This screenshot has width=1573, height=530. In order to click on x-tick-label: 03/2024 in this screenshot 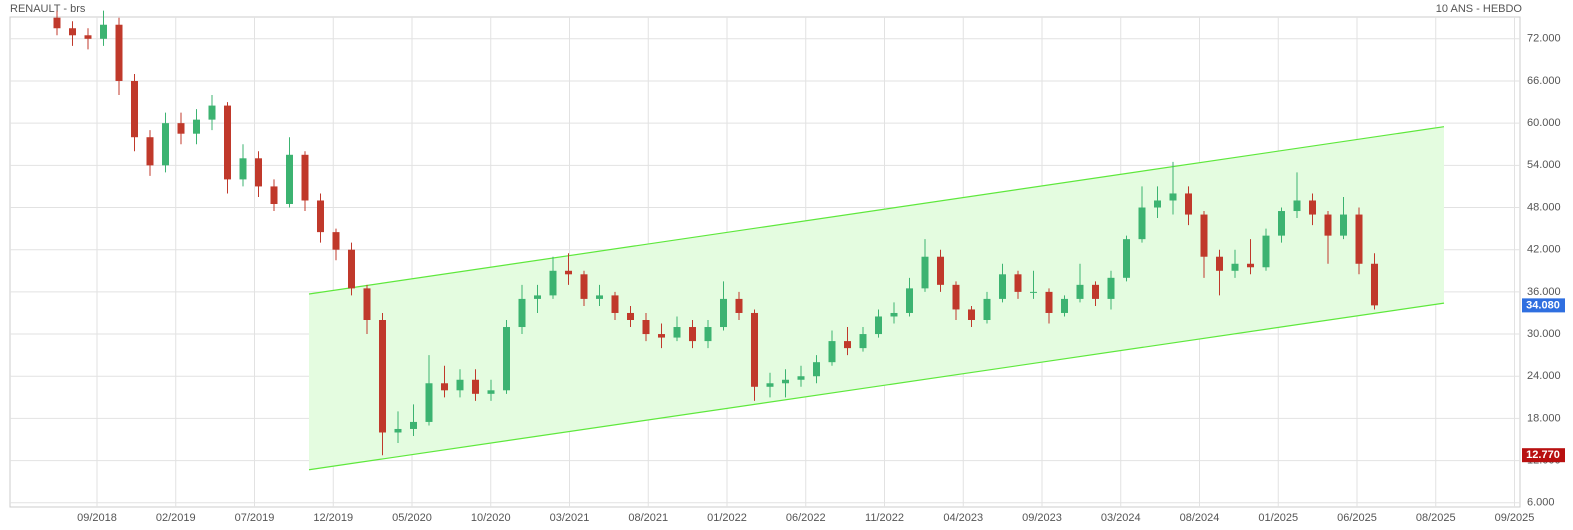, I will do `click(1121, 518)`.